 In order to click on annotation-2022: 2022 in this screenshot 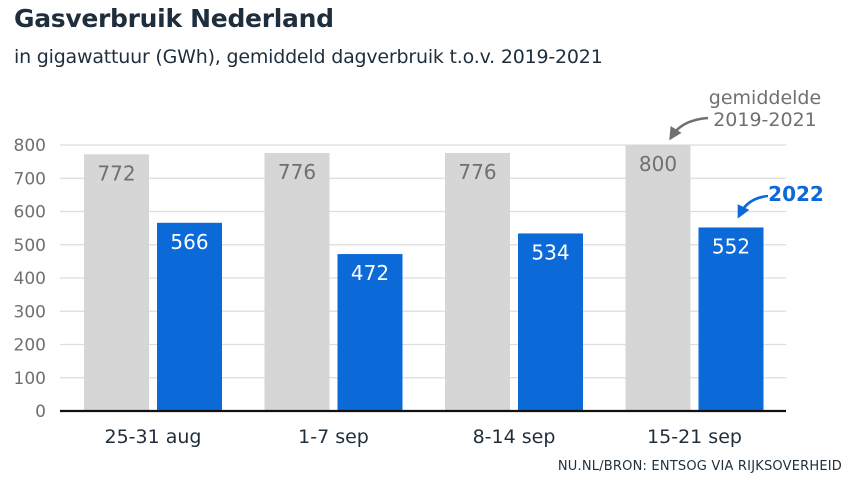, I will do `click(796, 194)`.